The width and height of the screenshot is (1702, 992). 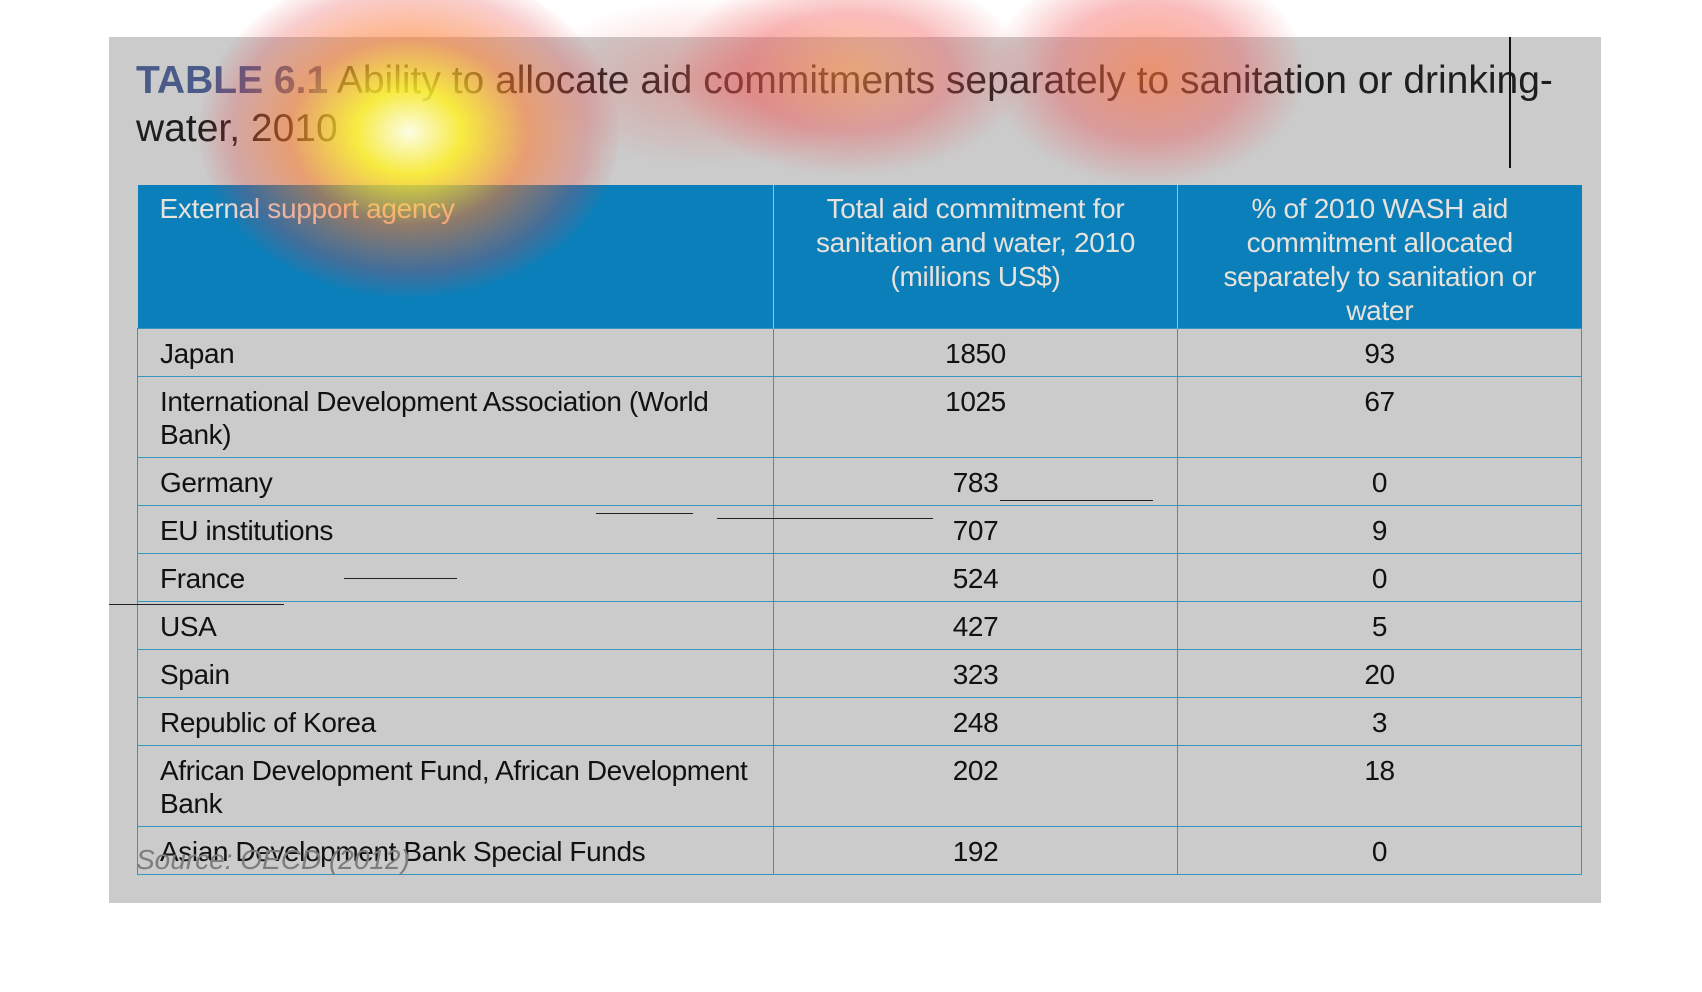 What do you see at coordinates (975, 673) in the screenshot?
I see `total-cell: 323` at bounding box center [975, 673].